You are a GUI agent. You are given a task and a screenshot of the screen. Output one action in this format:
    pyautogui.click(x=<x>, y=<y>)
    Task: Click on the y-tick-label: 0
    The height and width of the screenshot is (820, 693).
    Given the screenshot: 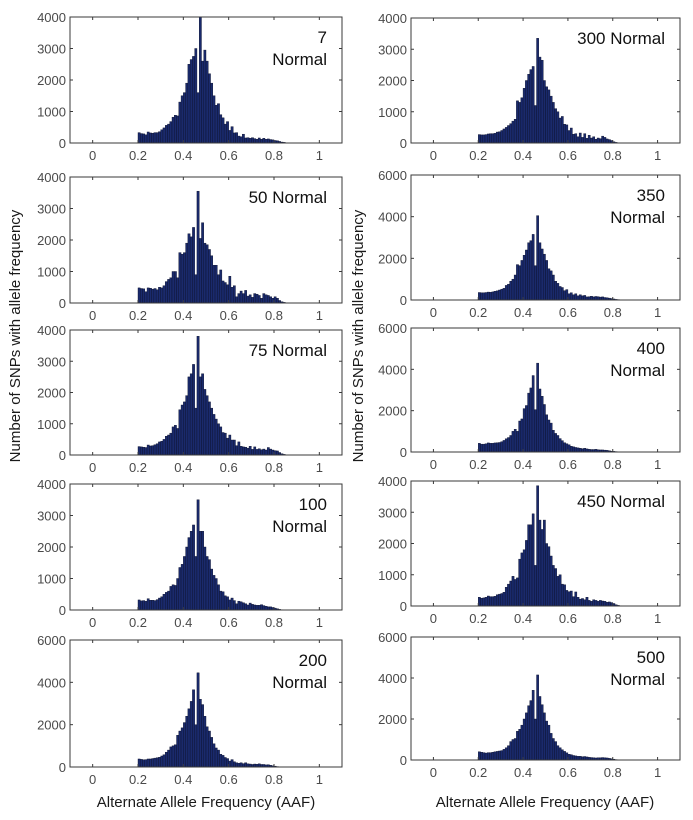 What is the action you would take?
    pyautogui.click(x=403, y=760)
    